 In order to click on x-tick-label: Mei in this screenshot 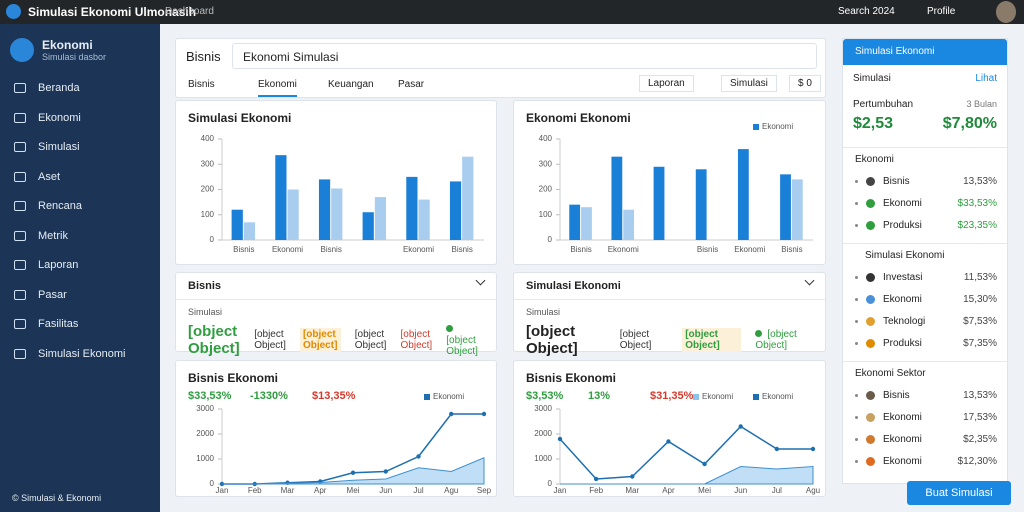, I will do `click(704, 490)`.